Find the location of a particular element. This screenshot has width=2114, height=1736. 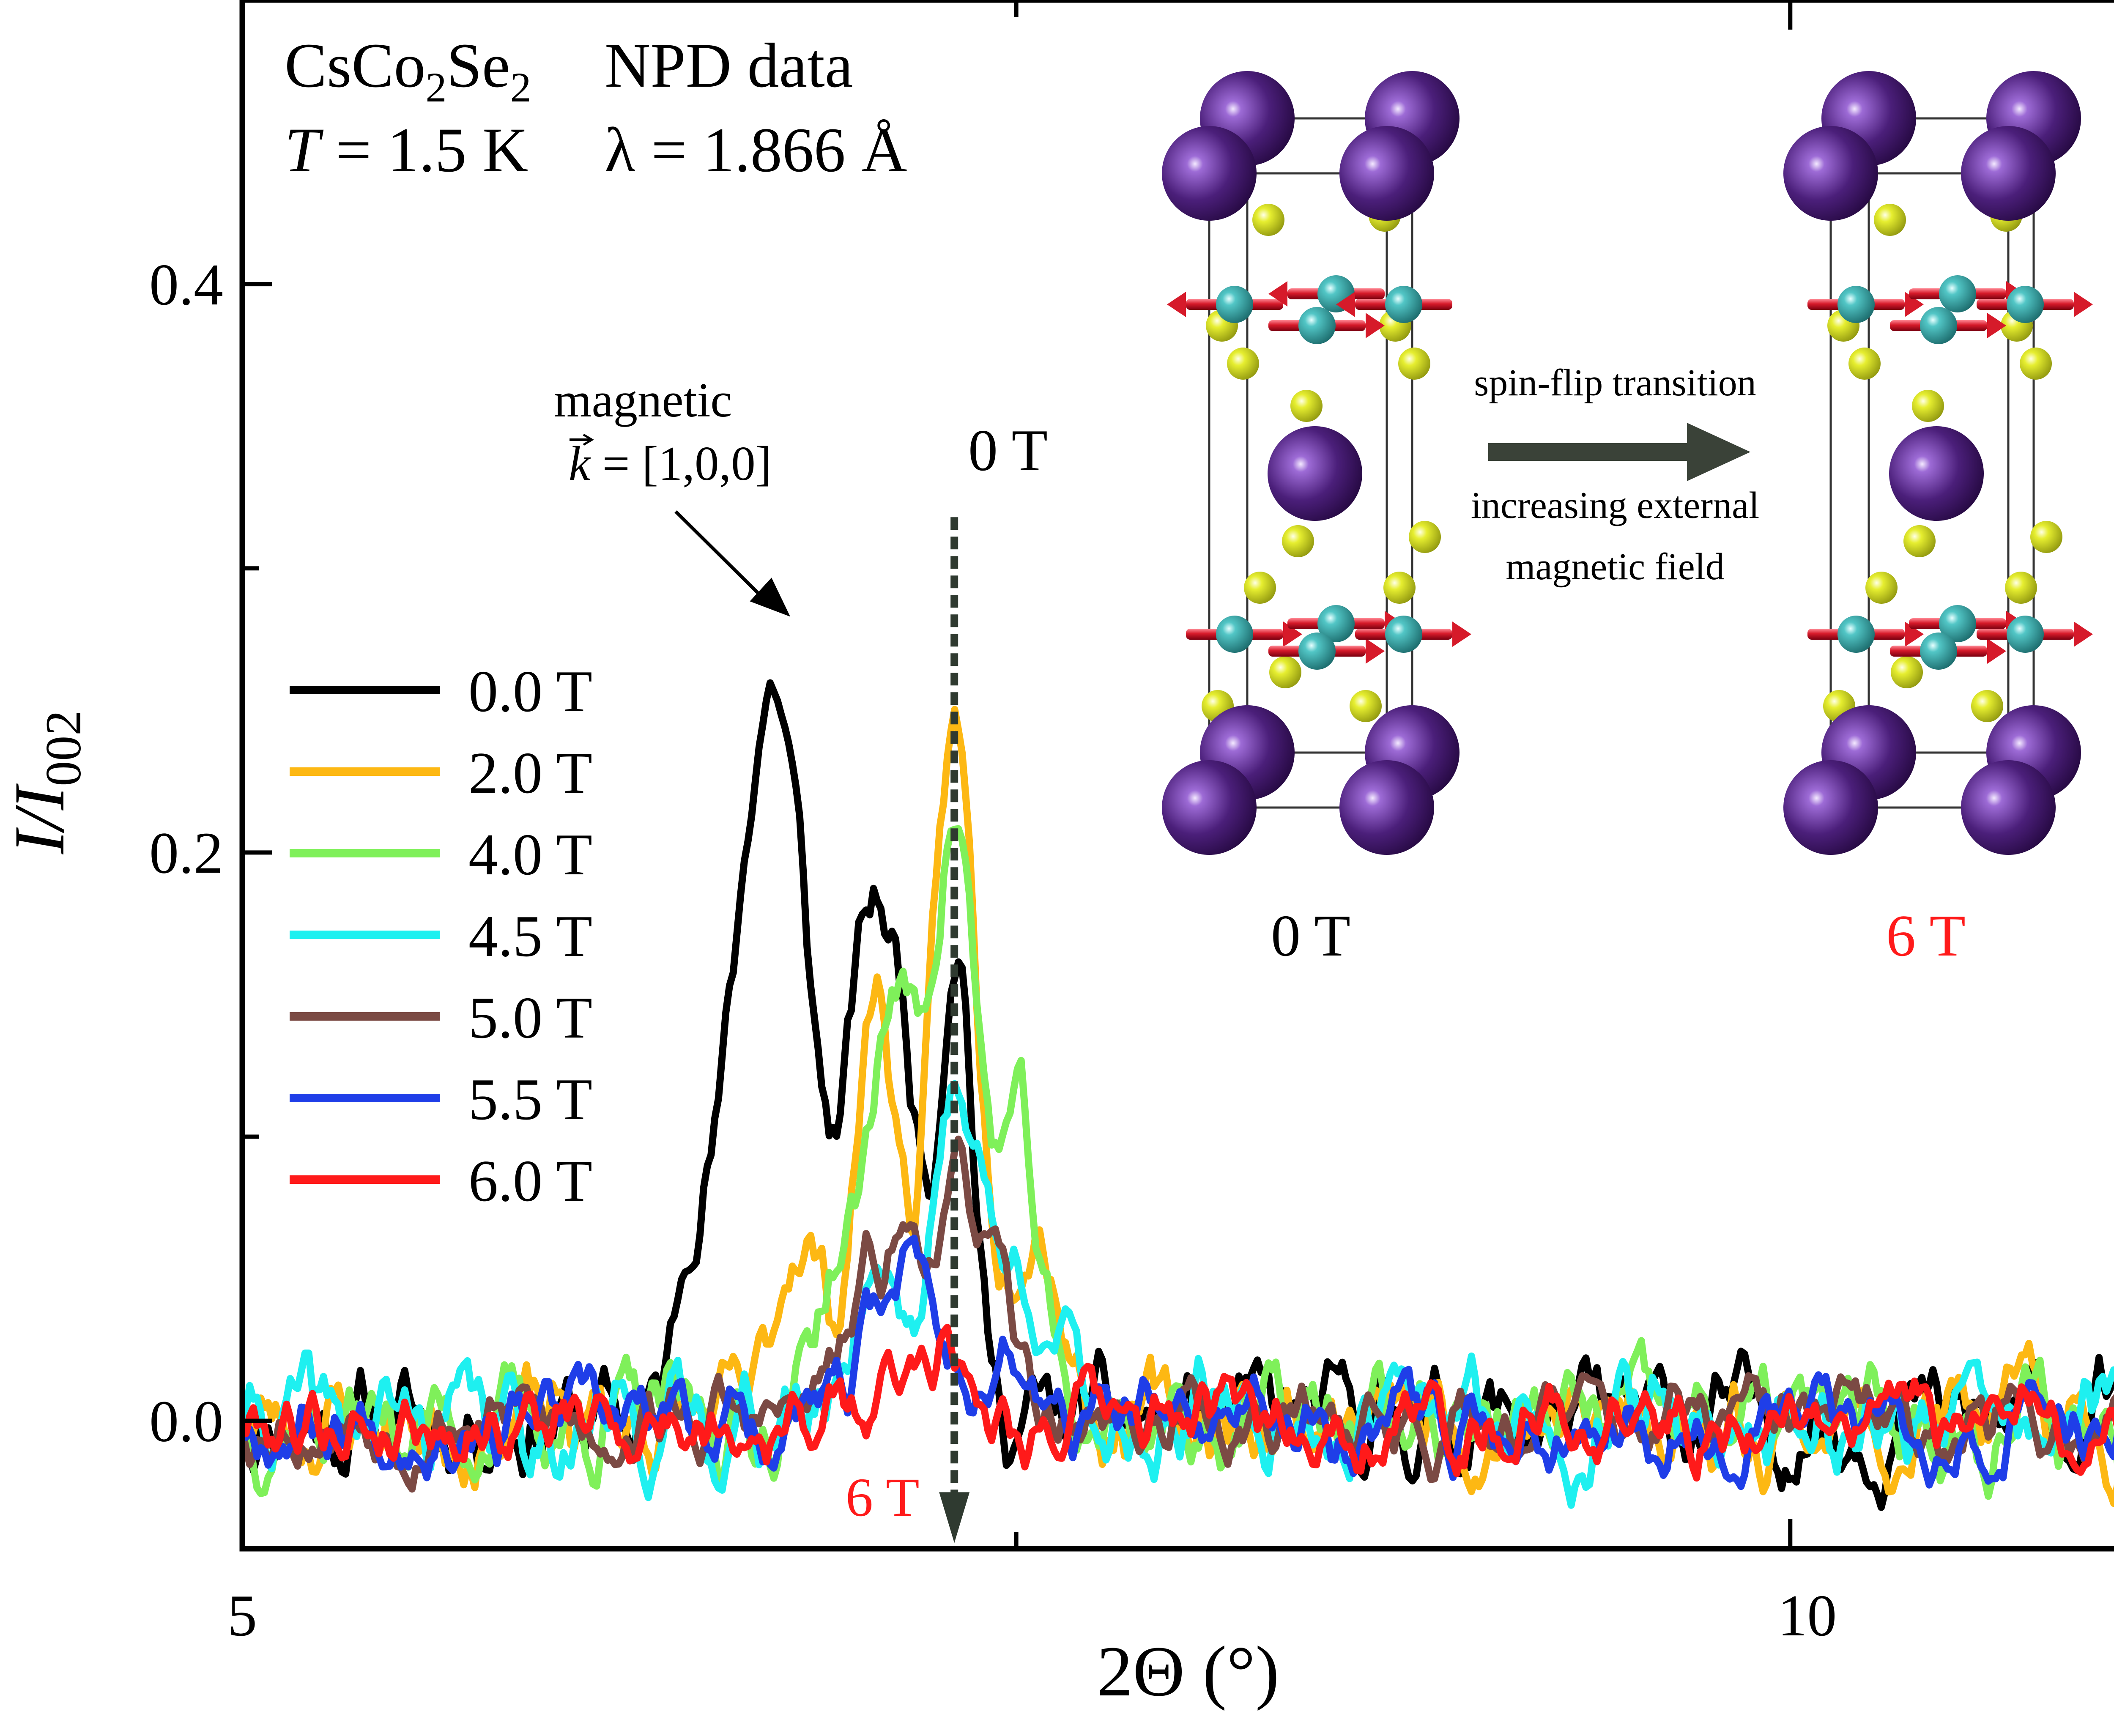

k-vector-overarrow is located at coordinates (588, 439).